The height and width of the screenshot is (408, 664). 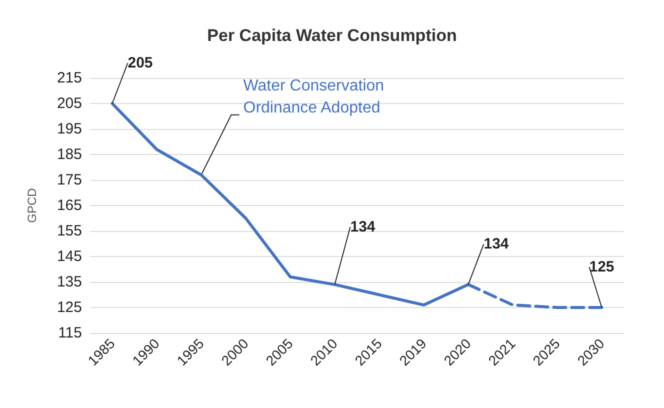 I want to click on y-tick-label: 125, so click(x=69, y=307).